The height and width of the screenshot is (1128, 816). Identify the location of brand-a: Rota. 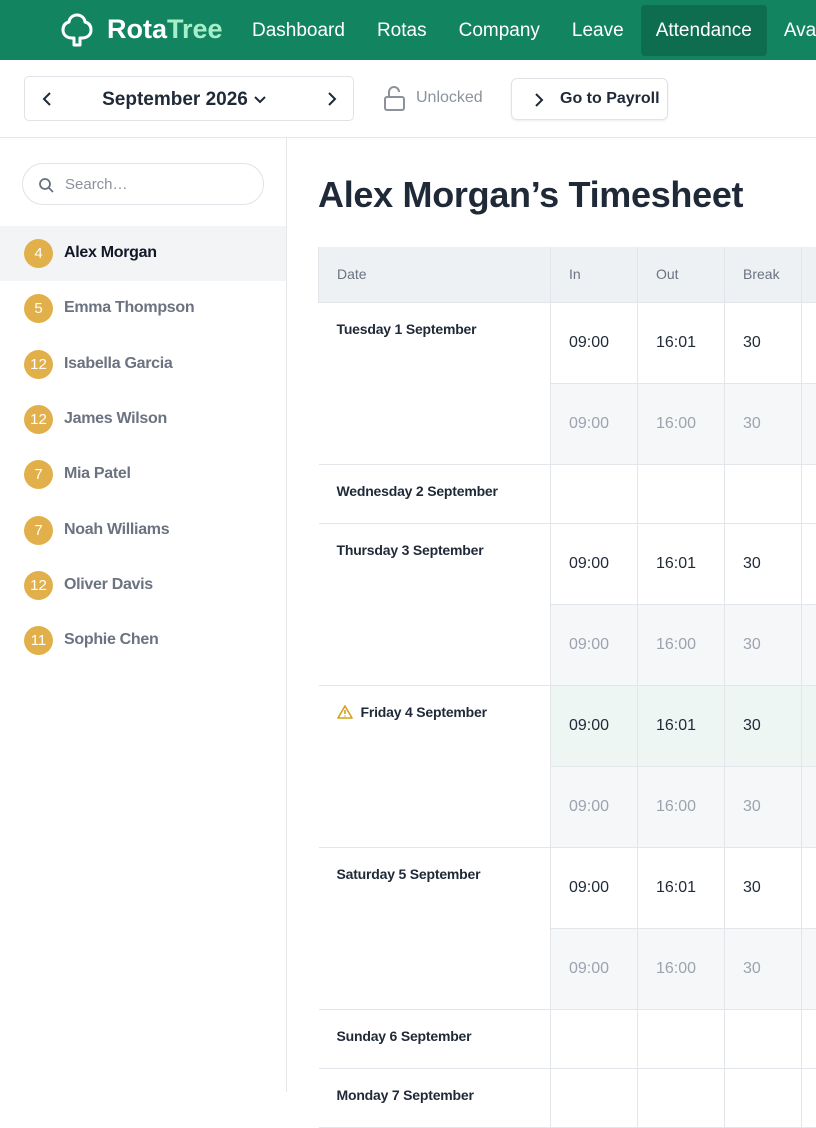
(137, 29).